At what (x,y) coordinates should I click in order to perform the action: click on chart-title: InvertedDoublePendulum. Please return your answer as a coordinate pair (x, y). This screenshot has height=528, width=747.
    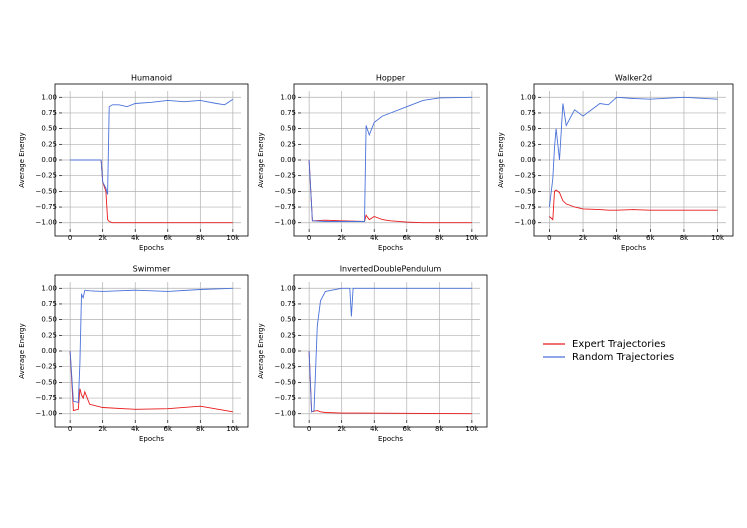
    Looking at the image, I should click on (391, 269).